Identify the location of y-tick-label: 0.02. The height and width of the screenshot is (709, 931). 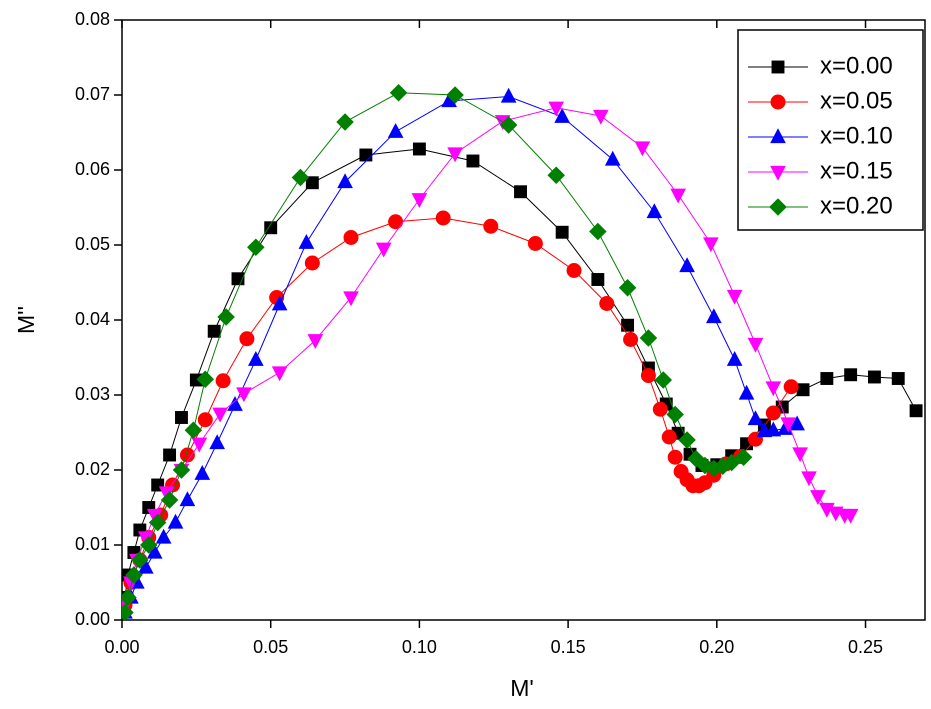
(92, 469).